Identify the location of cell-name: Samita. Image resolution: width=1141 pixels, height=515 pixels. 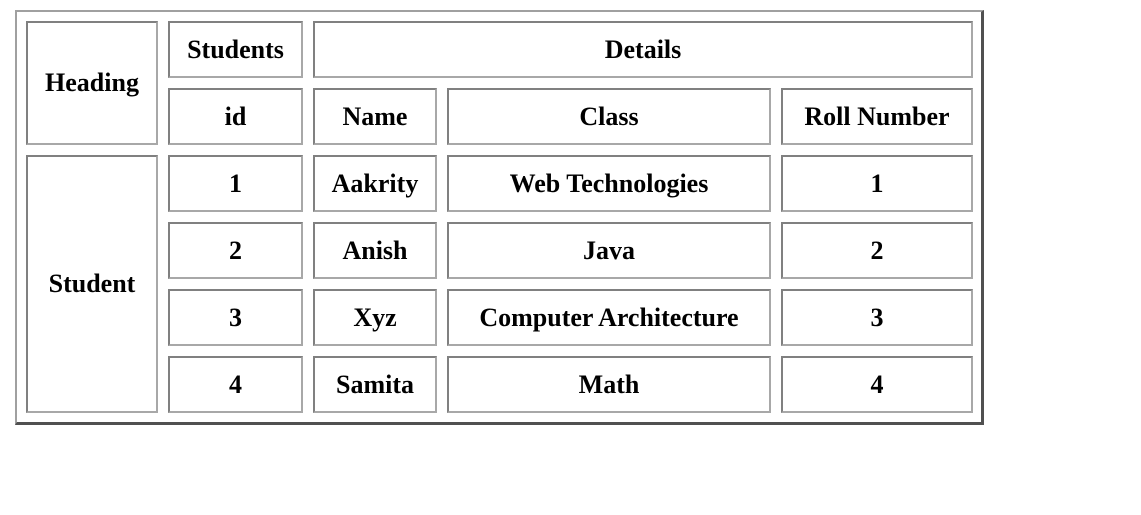
(375, 384).